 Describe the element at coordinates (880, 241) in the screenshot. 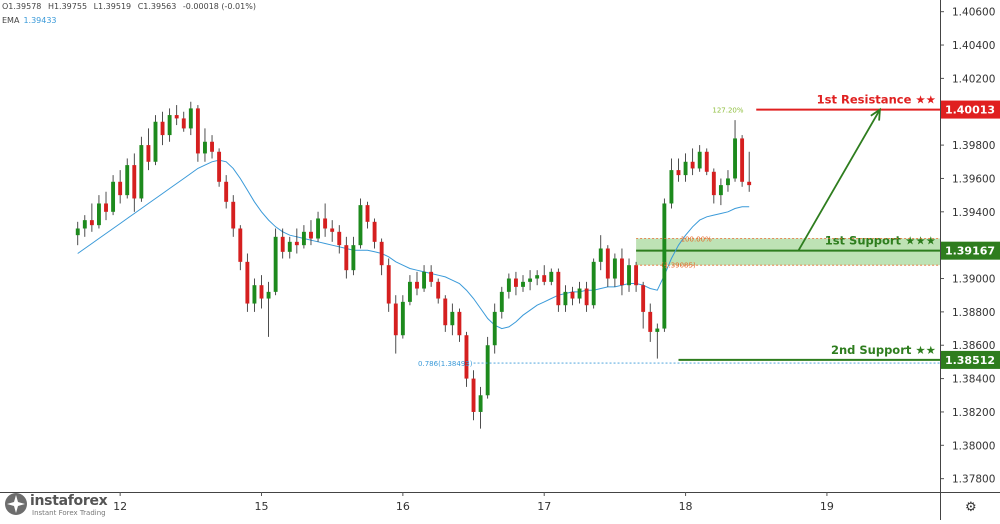

I see `level-label: 1st Support ★★★` at that location.